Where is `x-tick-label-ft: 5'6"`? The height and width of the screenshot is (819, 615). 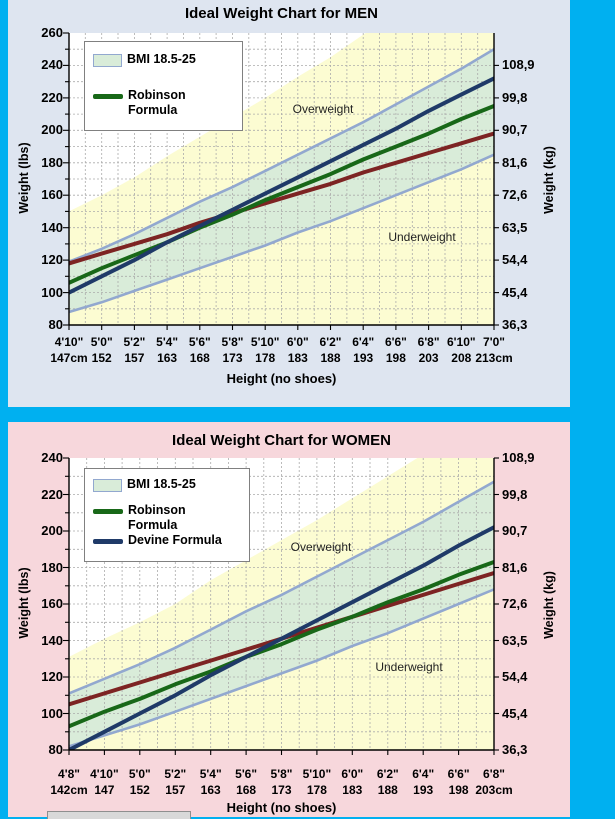 x-tick-label-ft: 5'6" is located at coordinates (199, 342).